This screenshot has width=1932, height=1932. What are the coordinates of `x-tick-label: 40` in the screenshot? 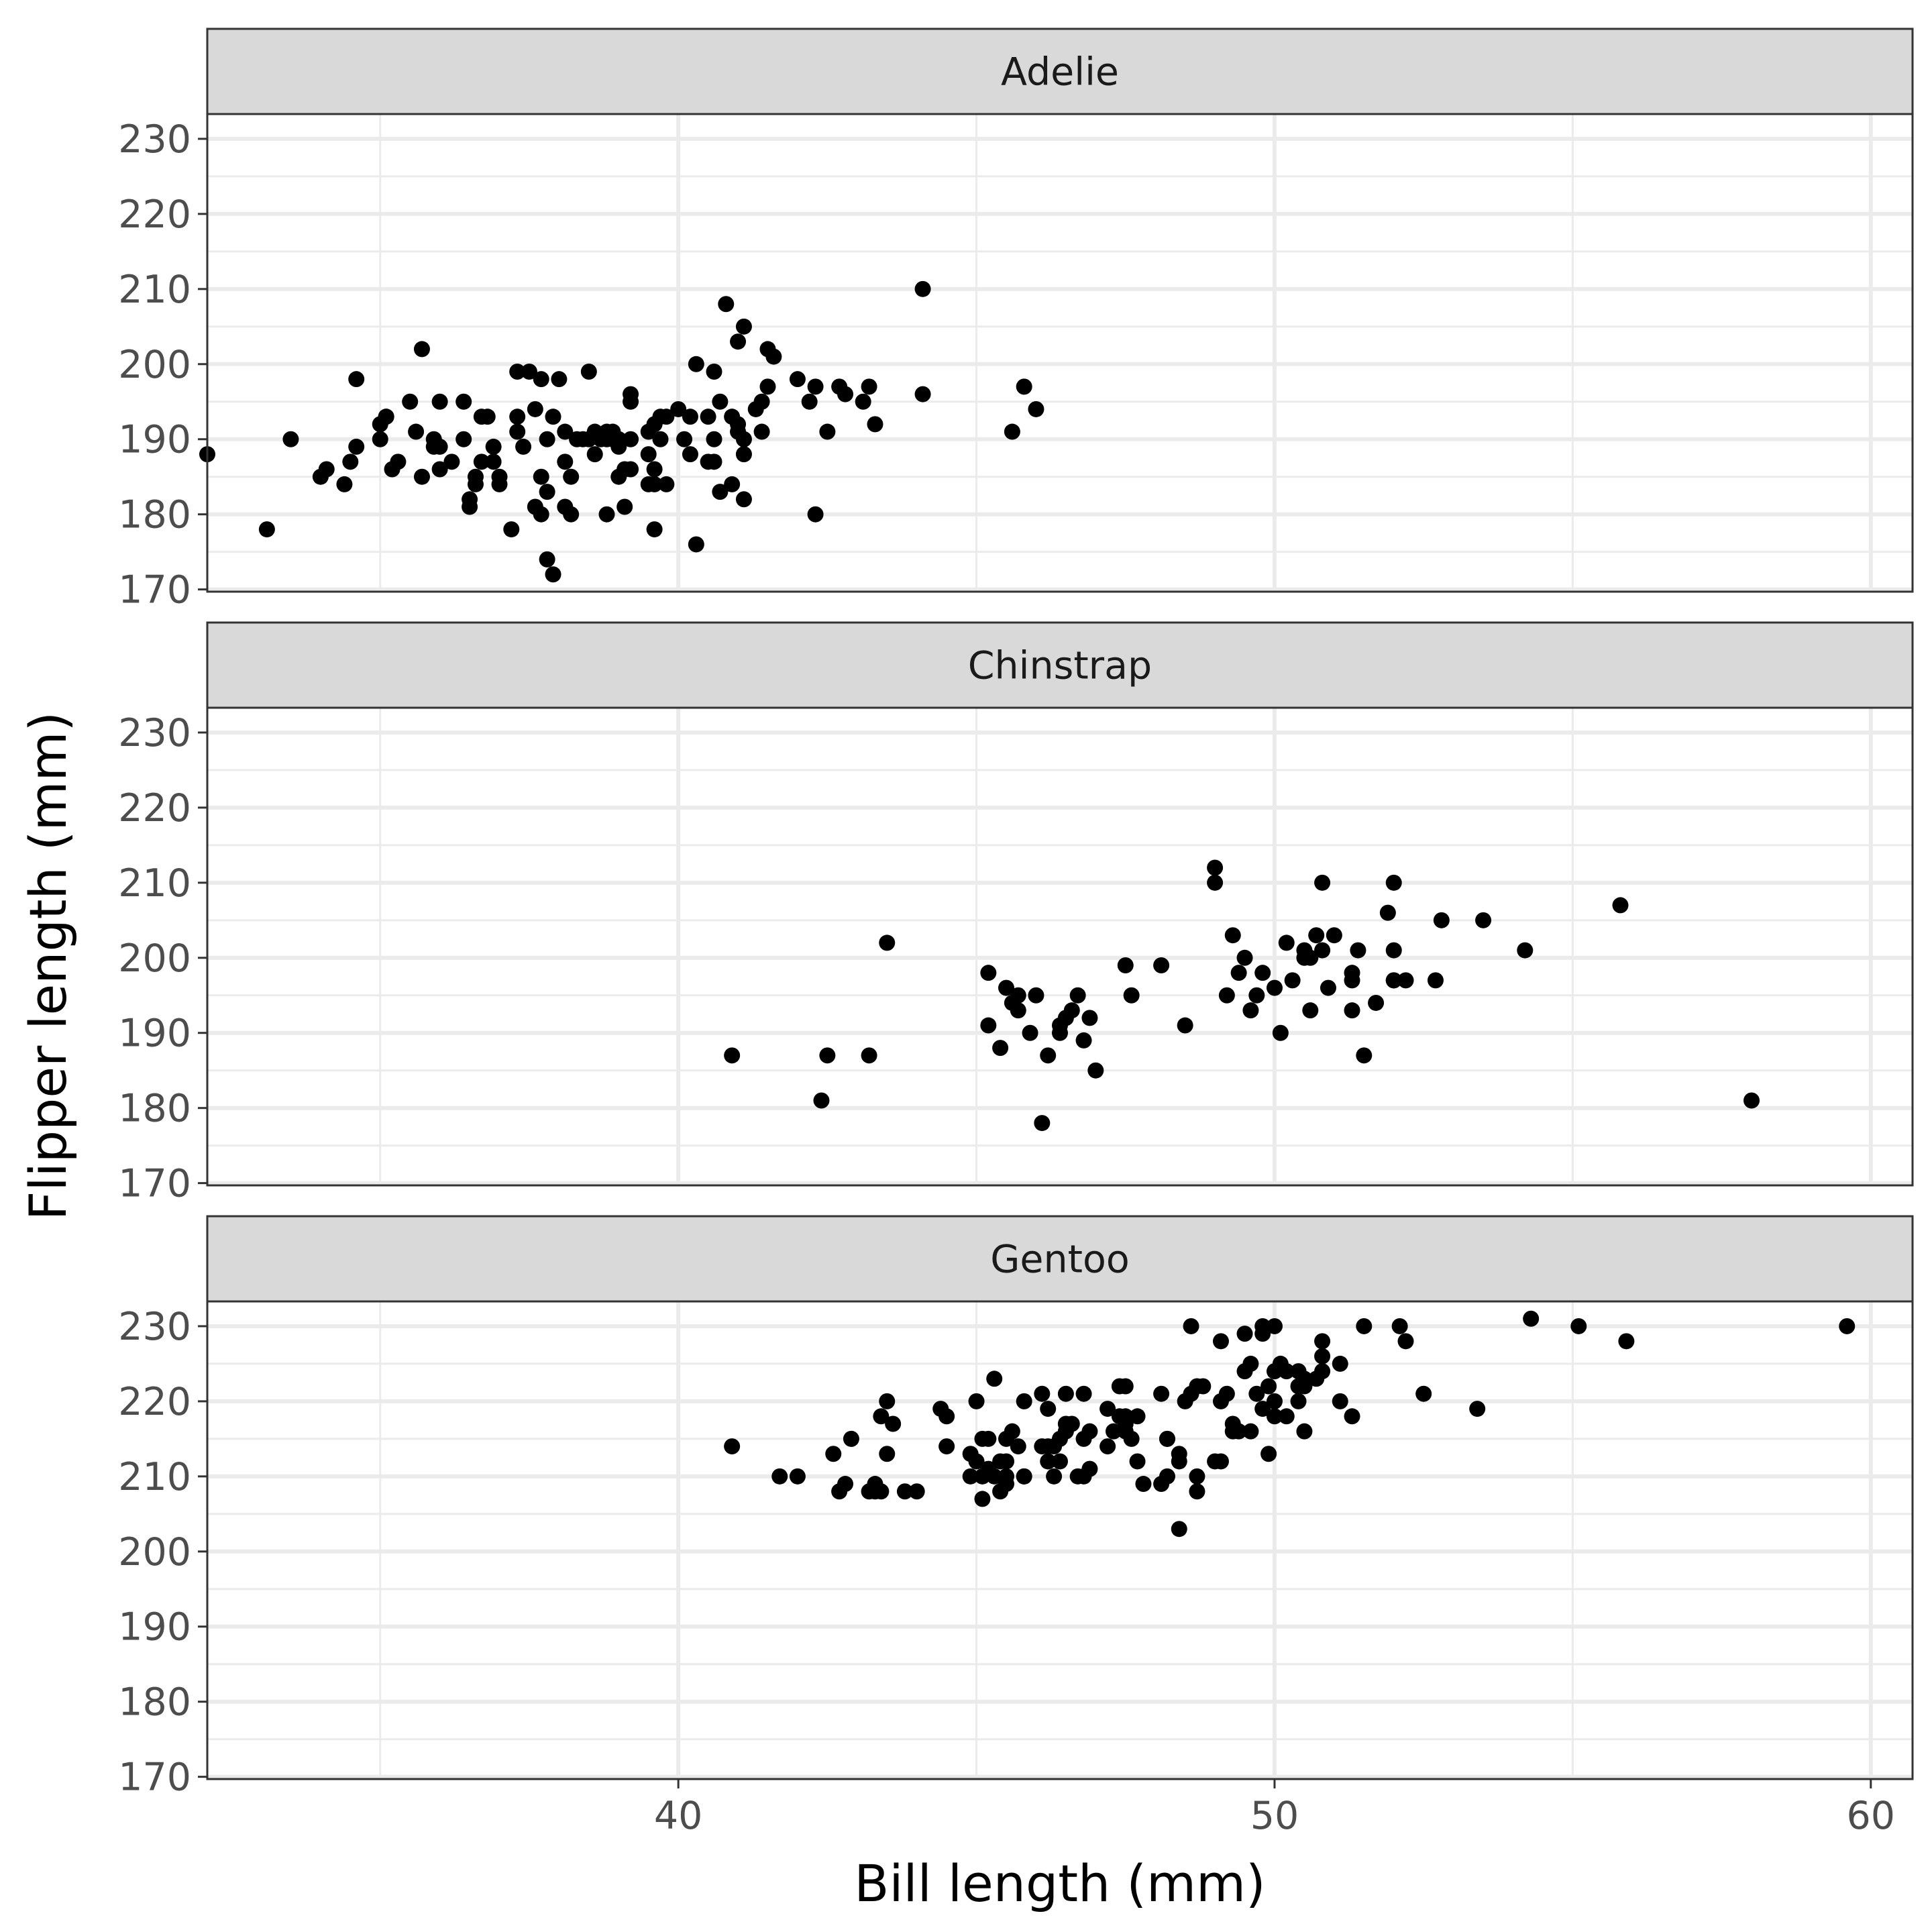 It's located at (678, 1816).